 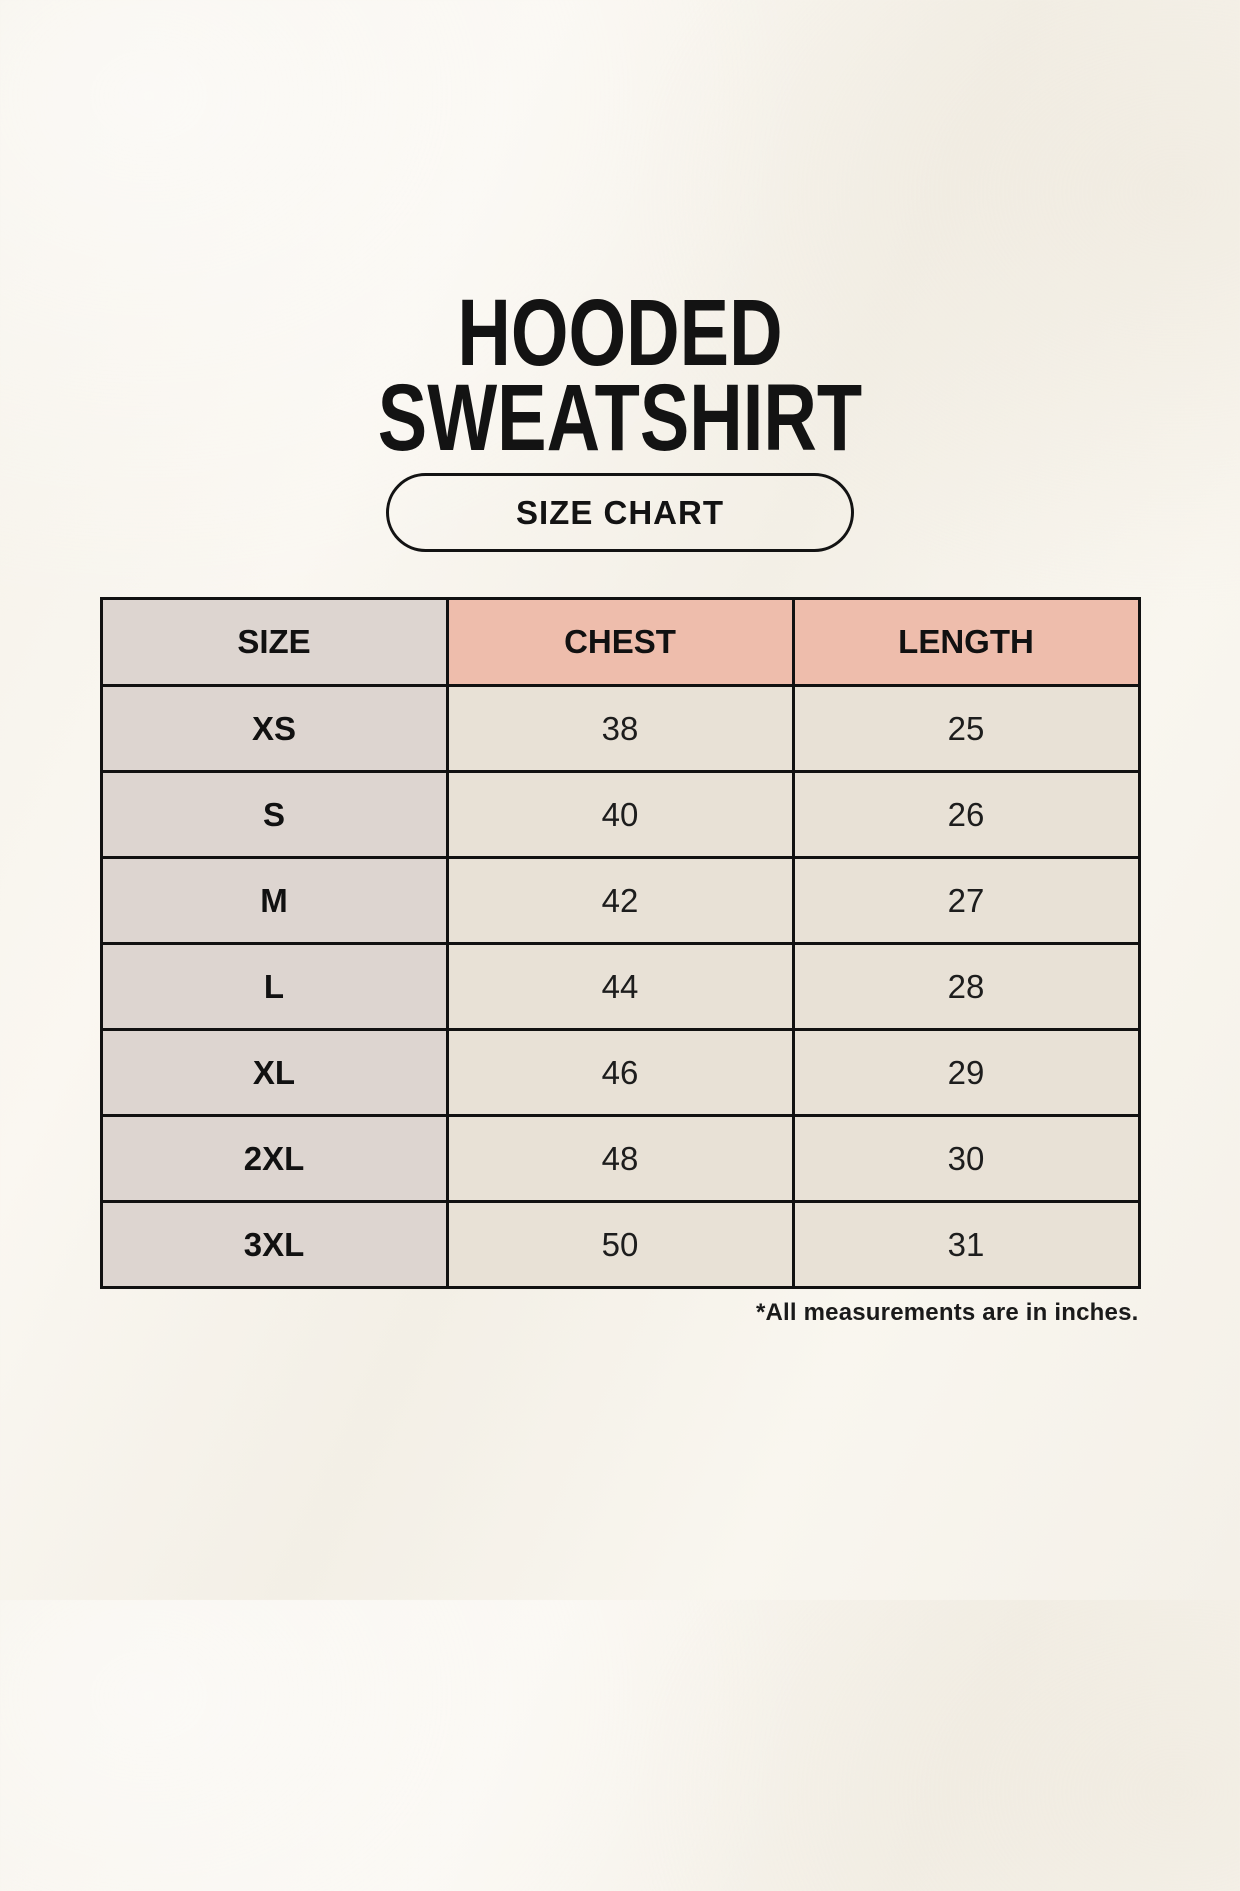 I want to click on size-label-cell: XS, so click(x=274, y=729).